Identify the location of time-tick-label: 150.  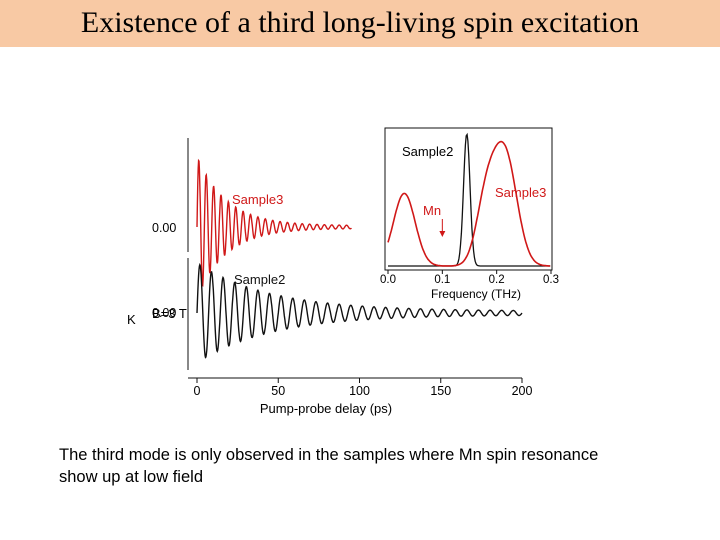
(440, 391).